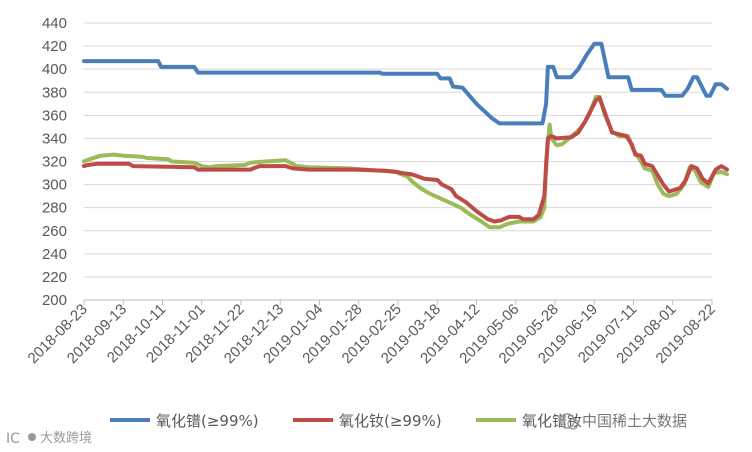 This screenshot has width=752, height=452. What do you see at coordinates (54, 231) in the screenshot?
I see `y-tick-label-260: 260` at bounding box center [54, 231].